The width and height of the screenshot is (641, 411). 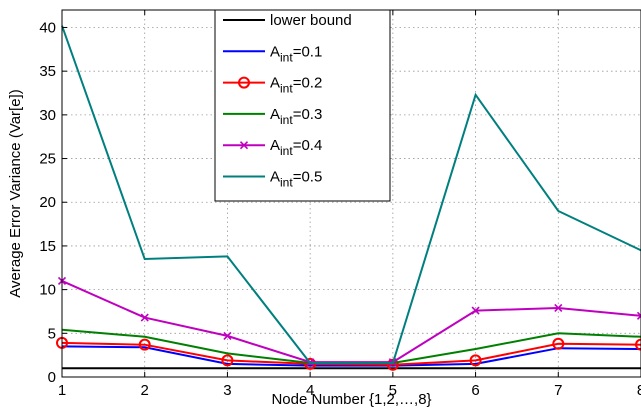 I want to click on legend-label: Aint=0.3, so click(x=296, y=116).